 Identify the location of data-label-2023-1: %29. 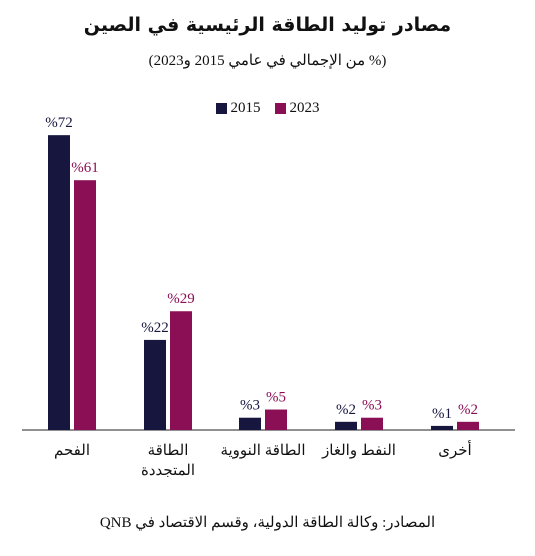
(181, 299).